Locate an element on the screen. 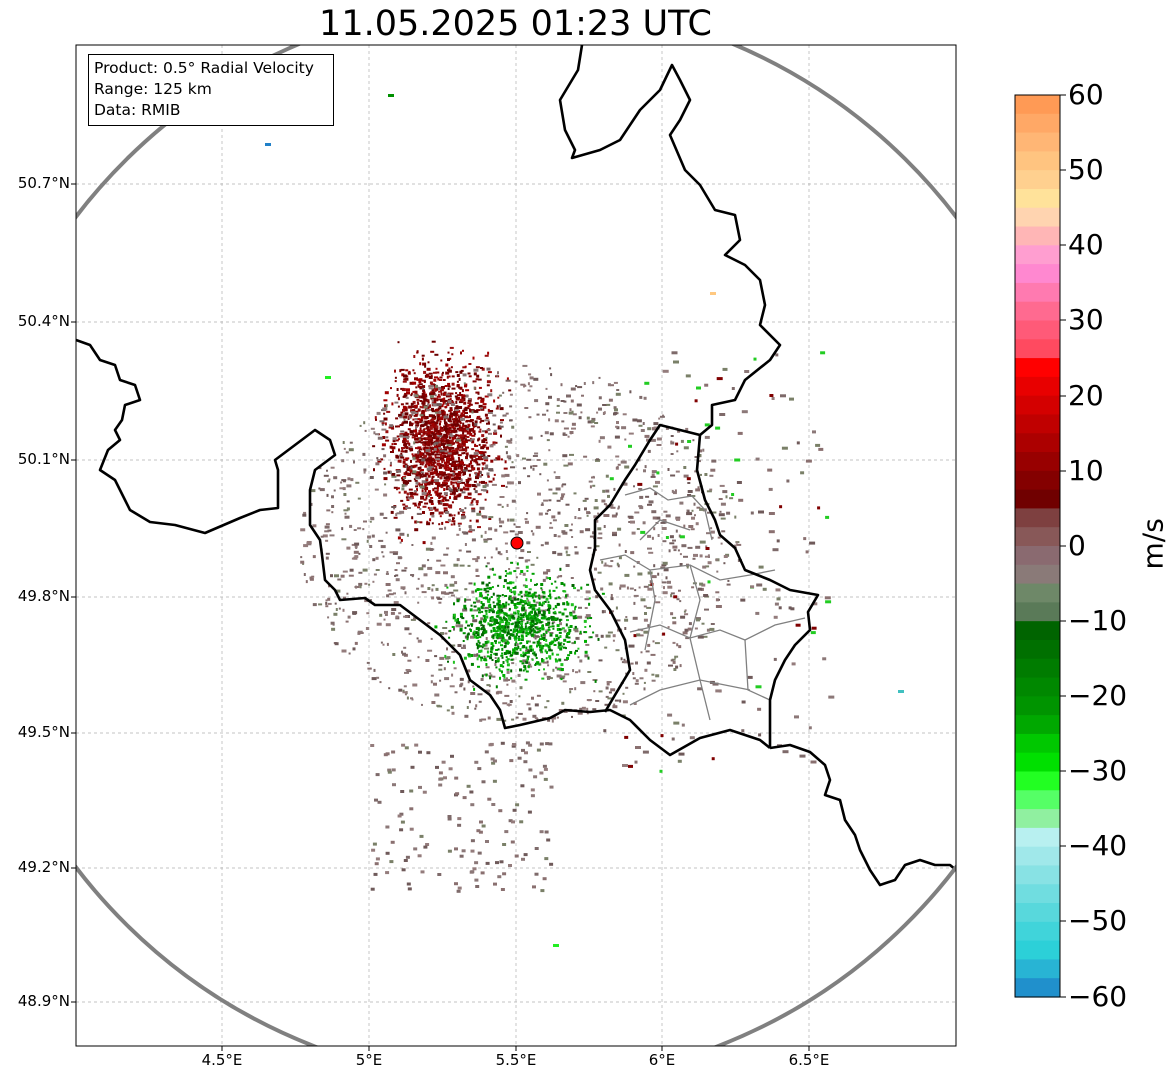  lon-label-6-5: 6.5°E is located at coordinates (809, 1060).